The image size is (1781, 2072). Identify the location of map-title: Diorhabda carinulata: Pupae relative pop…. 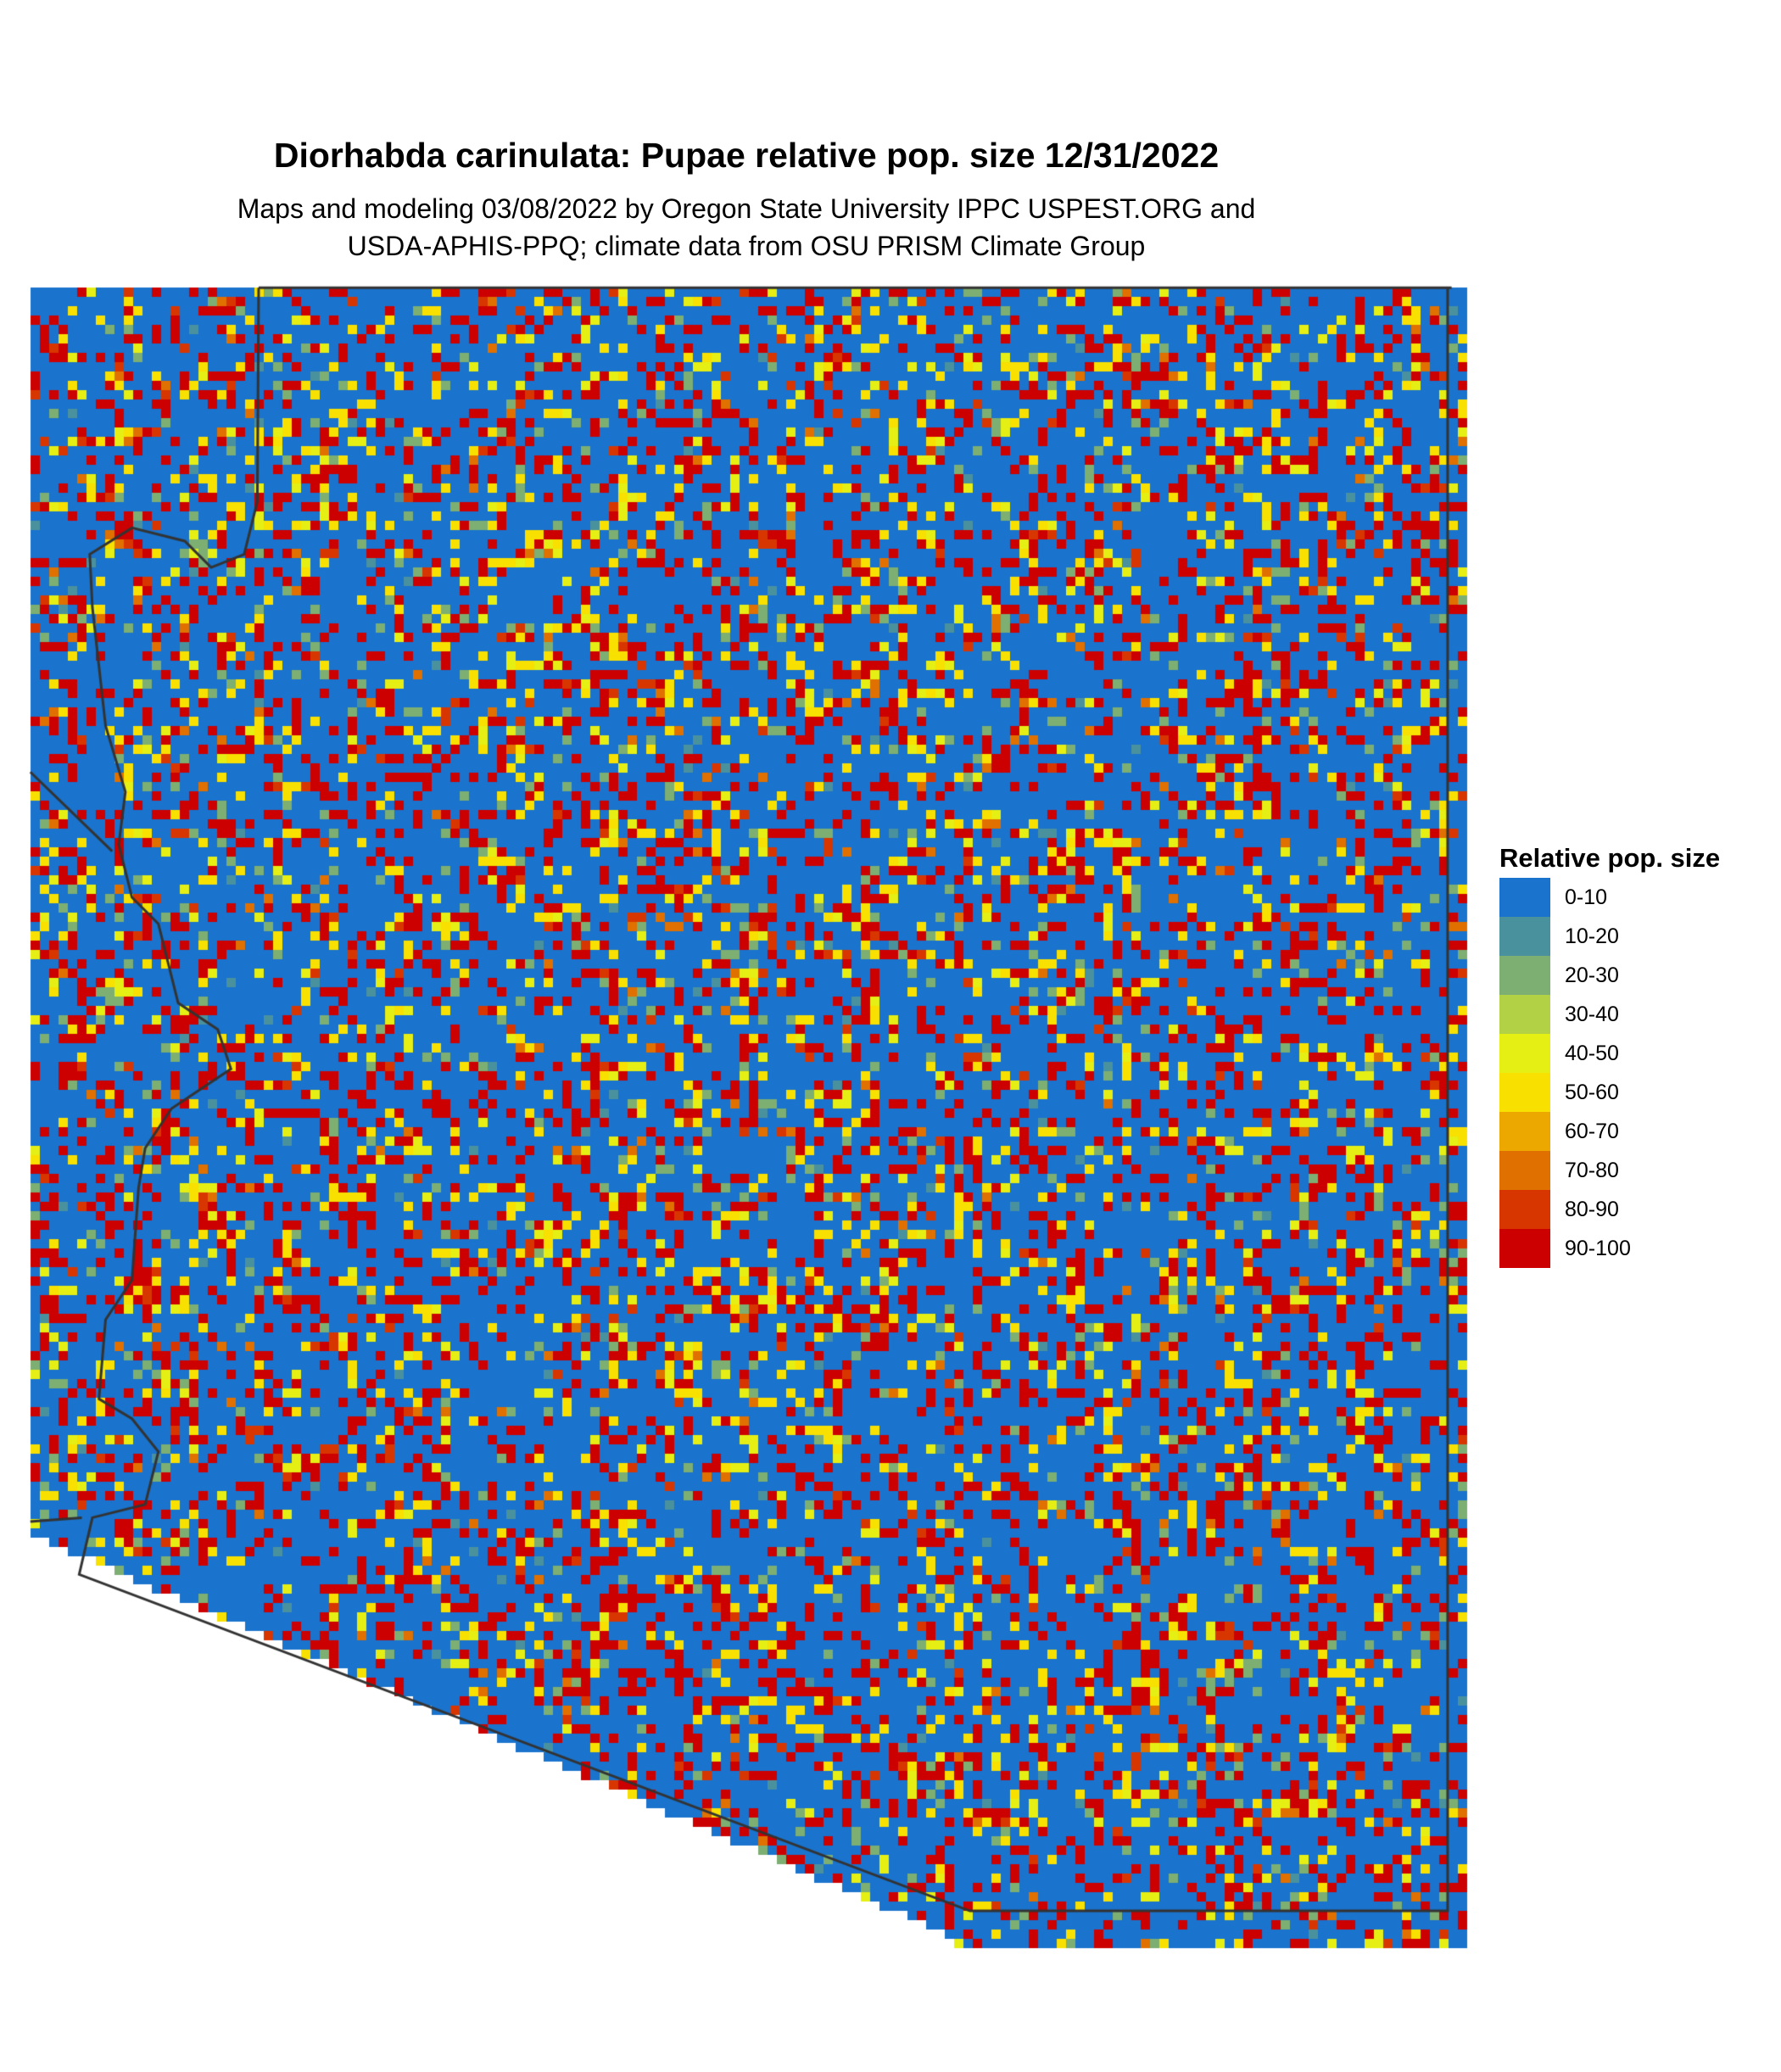
(747, 155).